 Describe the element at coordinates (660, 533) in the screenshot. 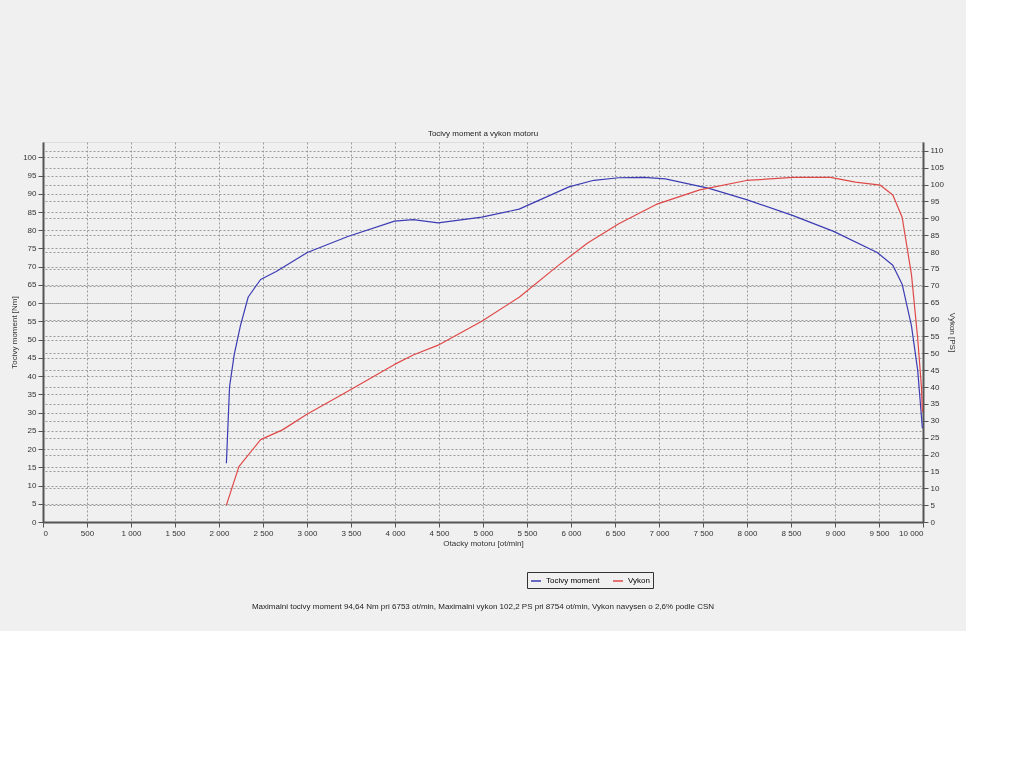

I see `x-tick-label: 7 000` at that location.